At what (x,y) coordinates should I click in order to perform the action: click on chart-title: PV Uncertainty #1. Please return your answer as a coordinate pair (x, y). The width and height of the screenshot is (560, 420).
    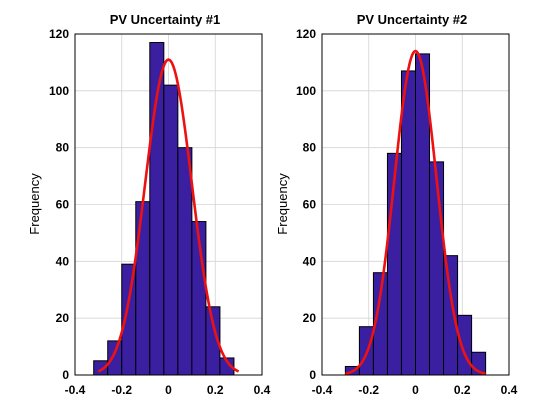
    Looking at the image, I should click on (165, 19).